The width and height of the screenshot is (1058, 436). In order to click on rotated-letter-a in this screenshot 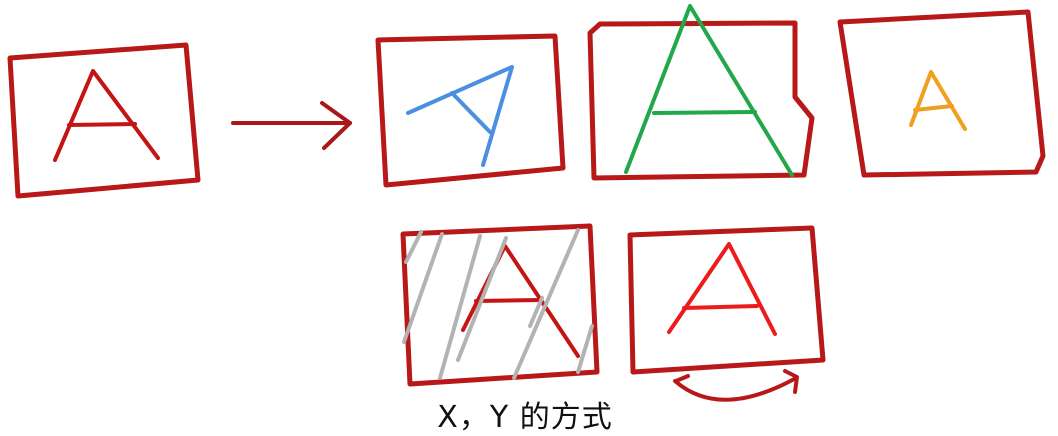, I will do `click(460, 116)`.